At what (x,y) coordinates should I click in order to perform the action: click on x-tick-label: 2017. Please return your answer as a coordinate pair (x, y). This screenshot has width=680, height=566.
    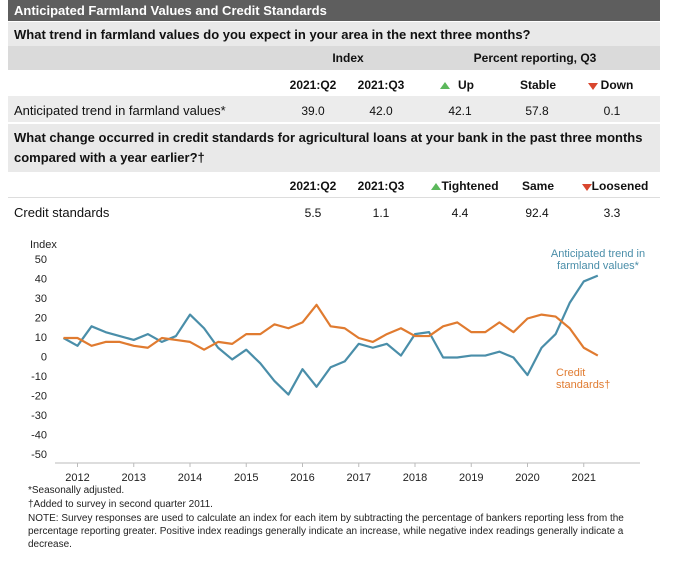
    Looking at the image, I should click on (359, 477).